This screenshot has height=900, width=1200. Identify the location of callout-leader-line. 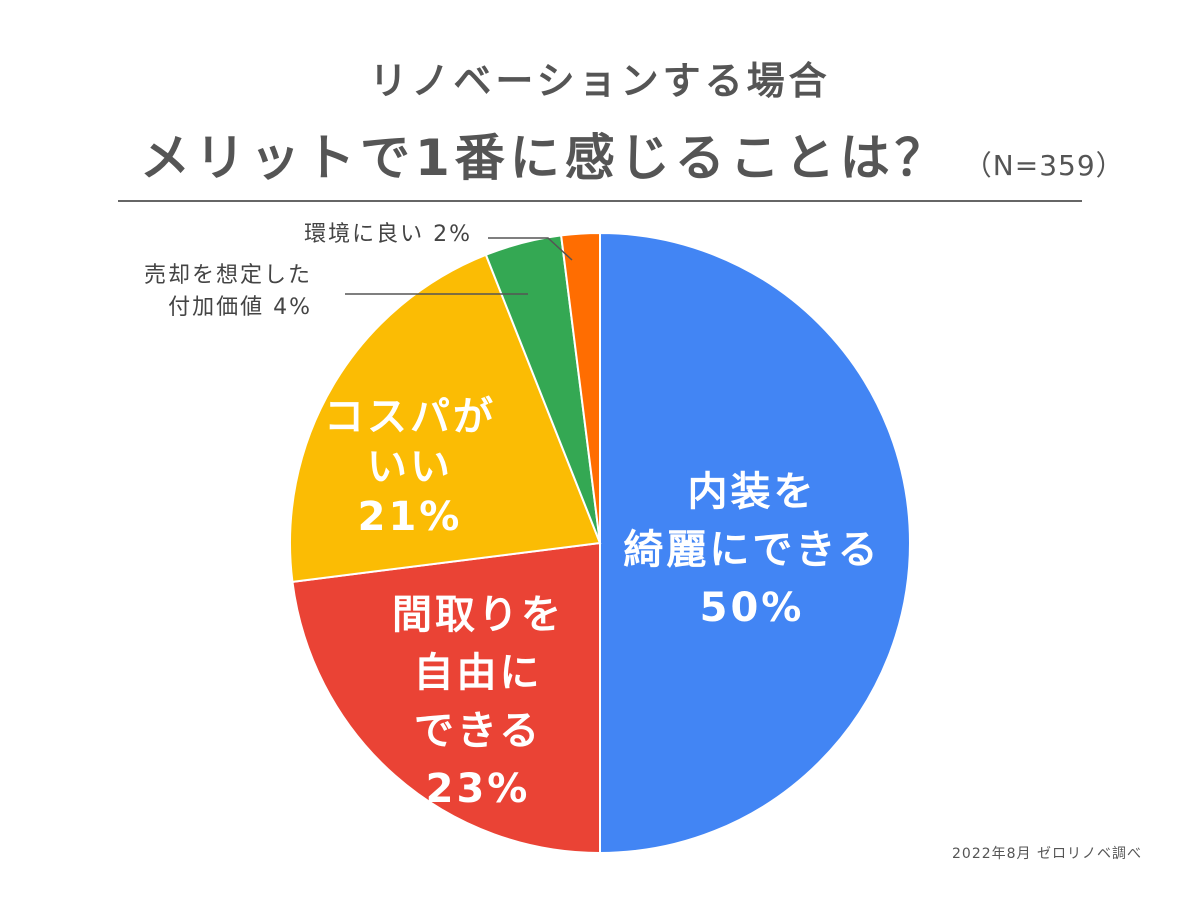
(530, 249).